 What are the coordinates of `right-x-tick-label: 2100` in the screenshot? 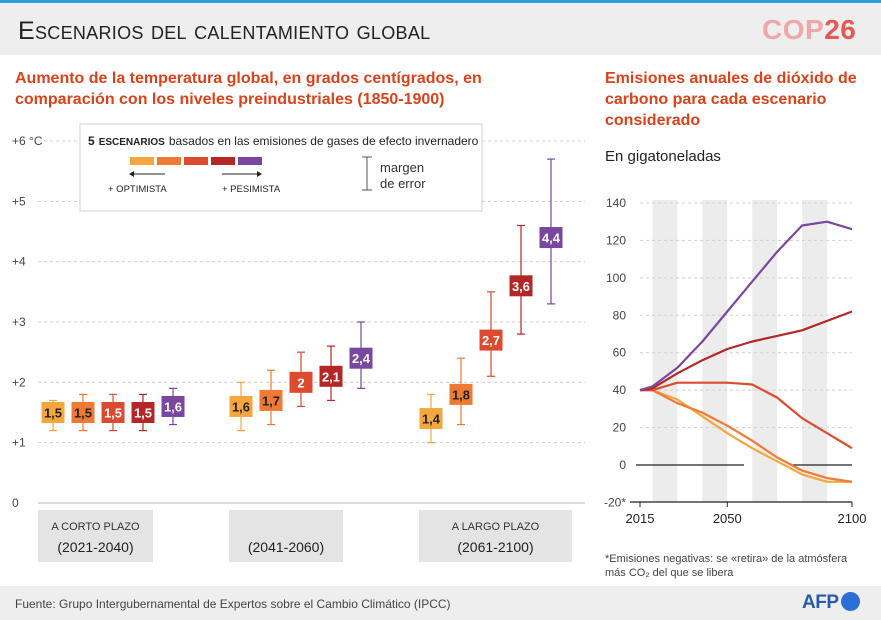 It's located at (852, 518).